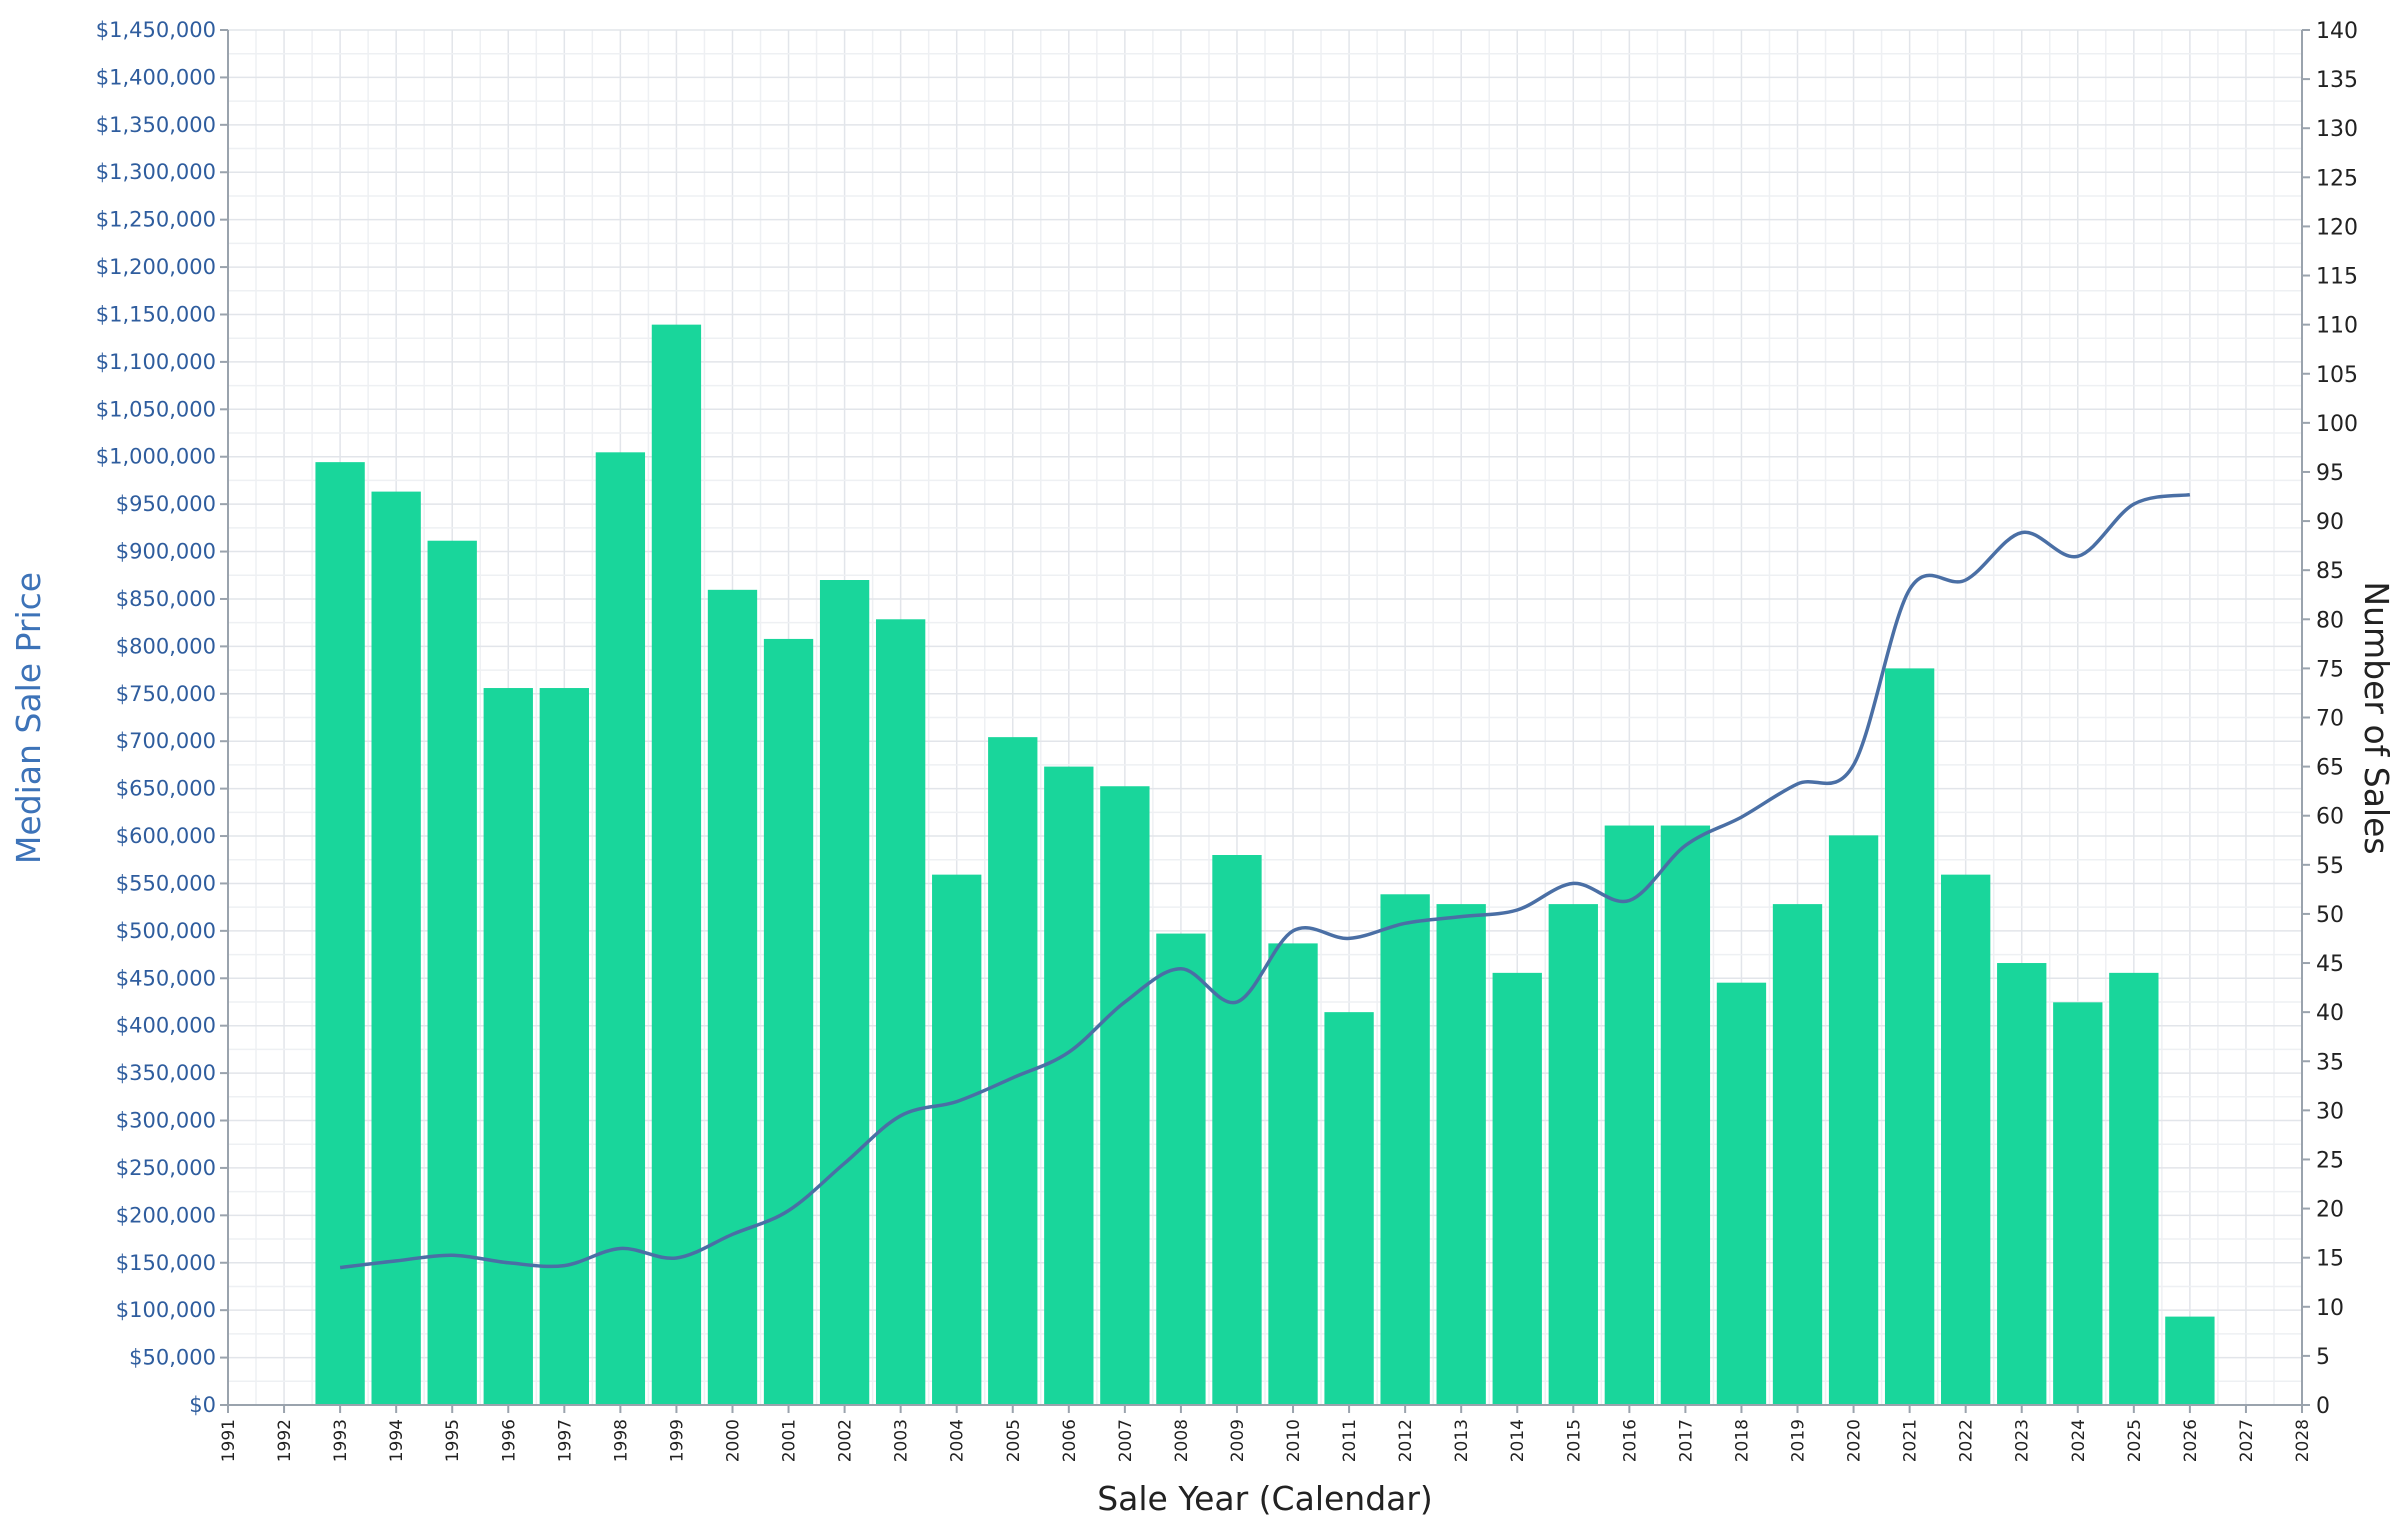 The image size is (2405, 1521). I want to click on y-left-tick-label: $800,000, so click(166, 646).